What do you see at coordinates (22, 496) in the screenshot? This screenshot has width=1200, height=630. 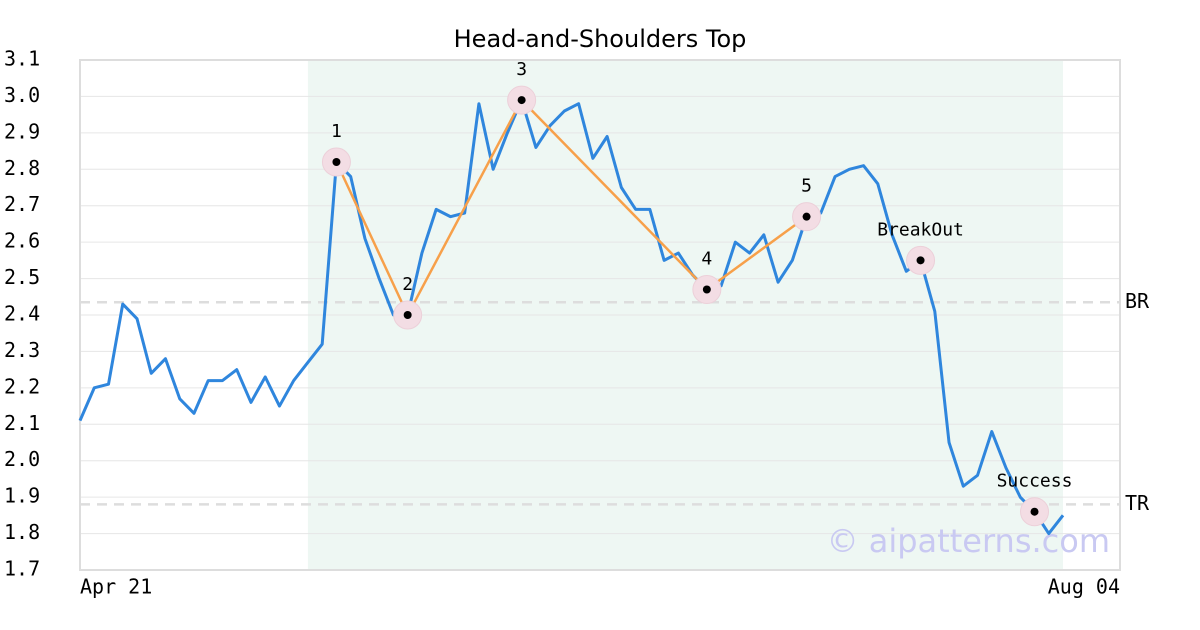 I see `y-tick-label: 1.9` at bounding box center [22, 496].